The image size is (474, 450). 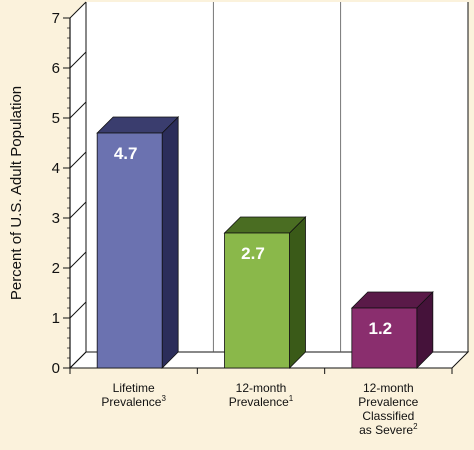 What do you see at coordinates (381, 328) in the screenshot?
I see `data-label: 1.2` at bounding box center [381, 328].